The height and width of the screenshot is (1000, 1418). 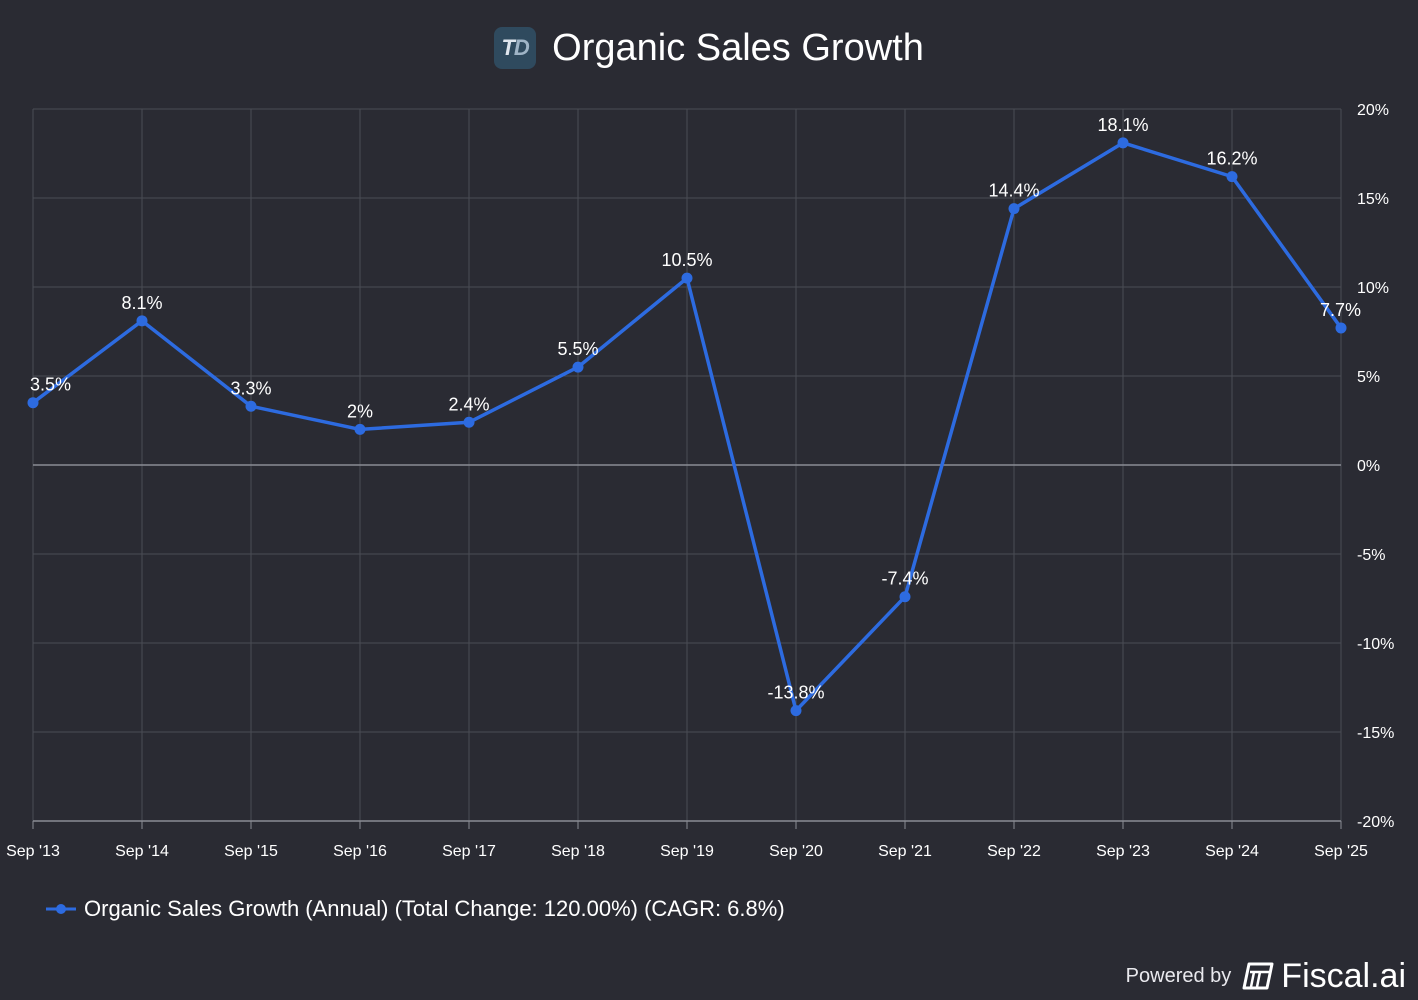 I want to click on footer-branding: Powered by Fiscal.ai, so click(x=1266, y=976).